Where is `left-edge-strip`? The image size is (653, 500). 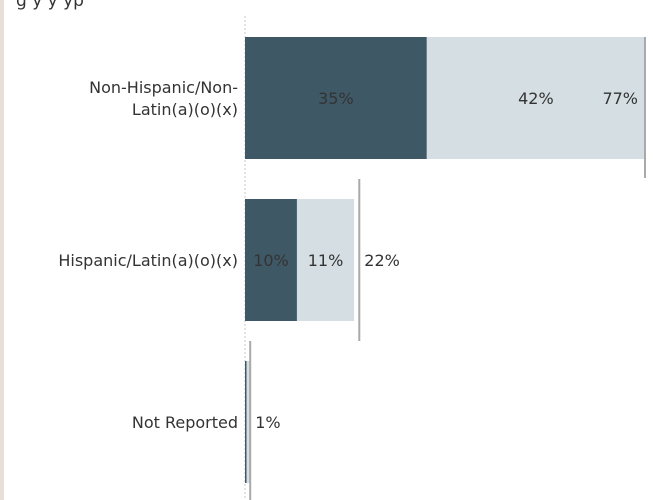
left-edge-strip is located at coordinates (2, 250).